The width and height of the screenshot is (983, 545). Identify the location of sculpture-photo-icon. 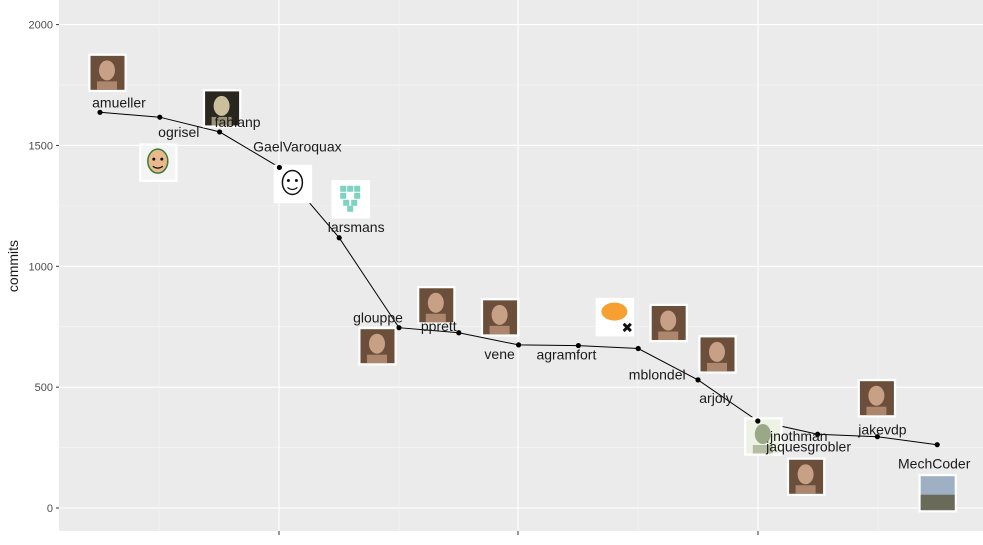
(222, 108).